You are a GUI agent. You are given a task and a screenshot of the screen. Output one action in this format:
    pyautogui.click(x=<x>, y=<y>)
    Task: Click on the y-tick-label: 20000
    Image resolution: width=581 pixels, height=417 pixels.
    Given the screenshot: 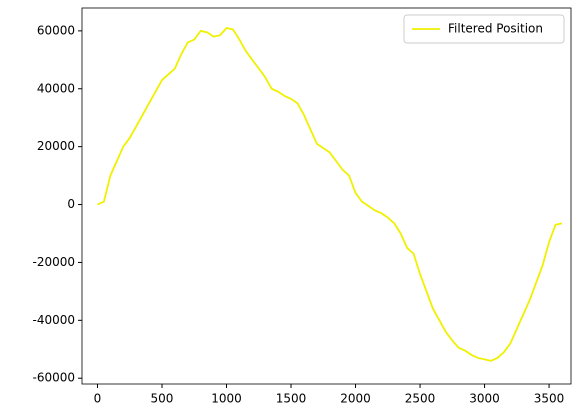 What is the action you would take?
    pyautogui.click(x=56, y=146)
    